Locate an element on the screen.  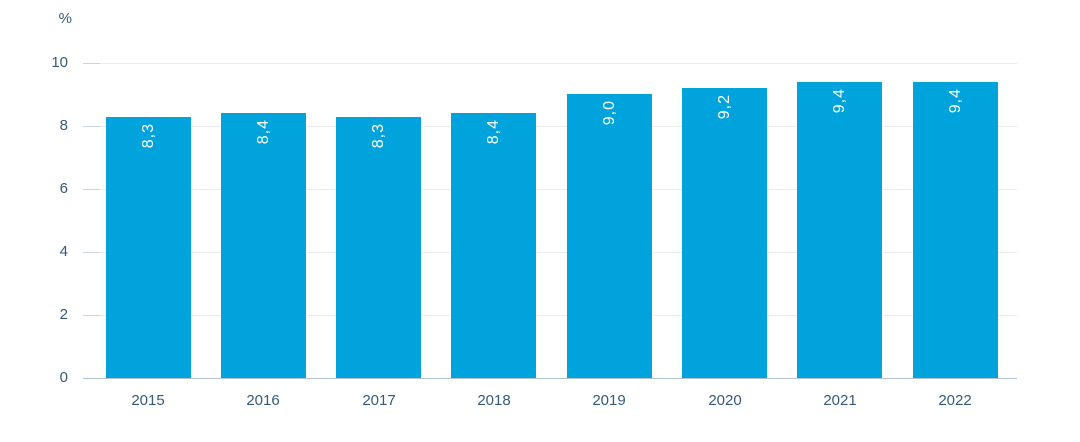
x-tick-label: 2016 is located at coordinates (263, 400).